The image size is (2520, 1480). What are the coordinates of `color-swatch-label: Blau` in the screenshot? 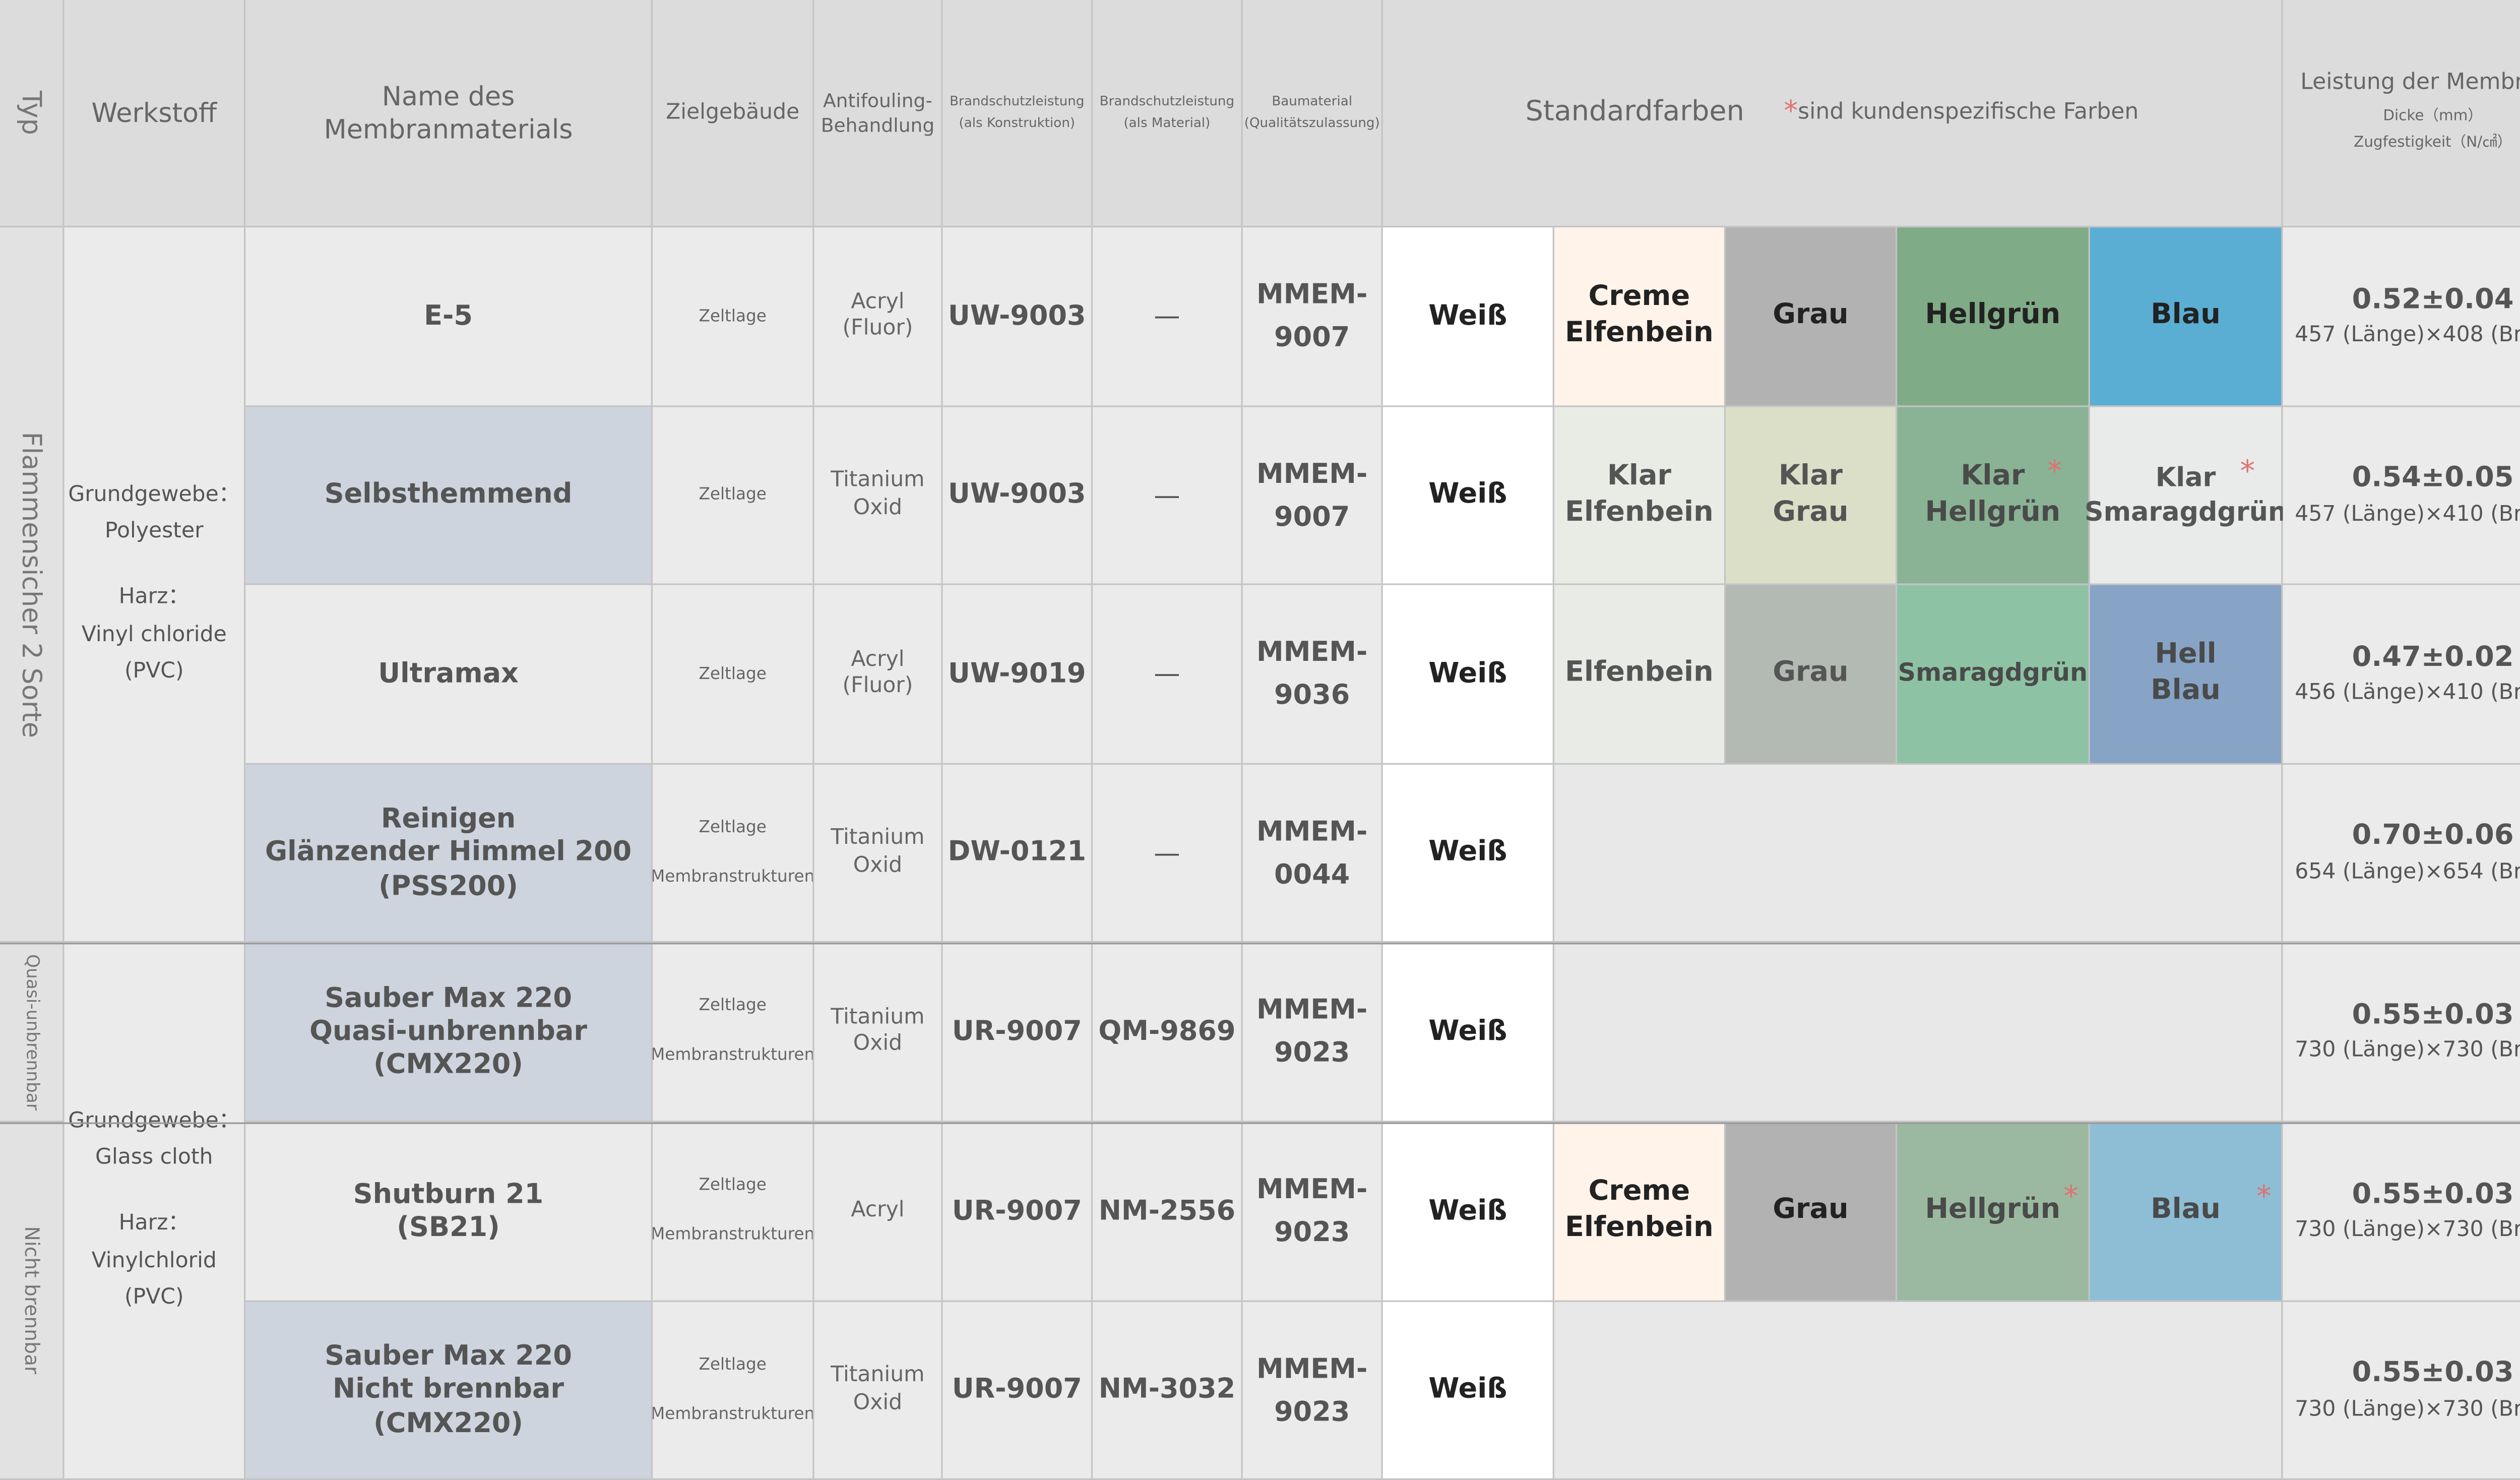 It's located at (2186, 1209).